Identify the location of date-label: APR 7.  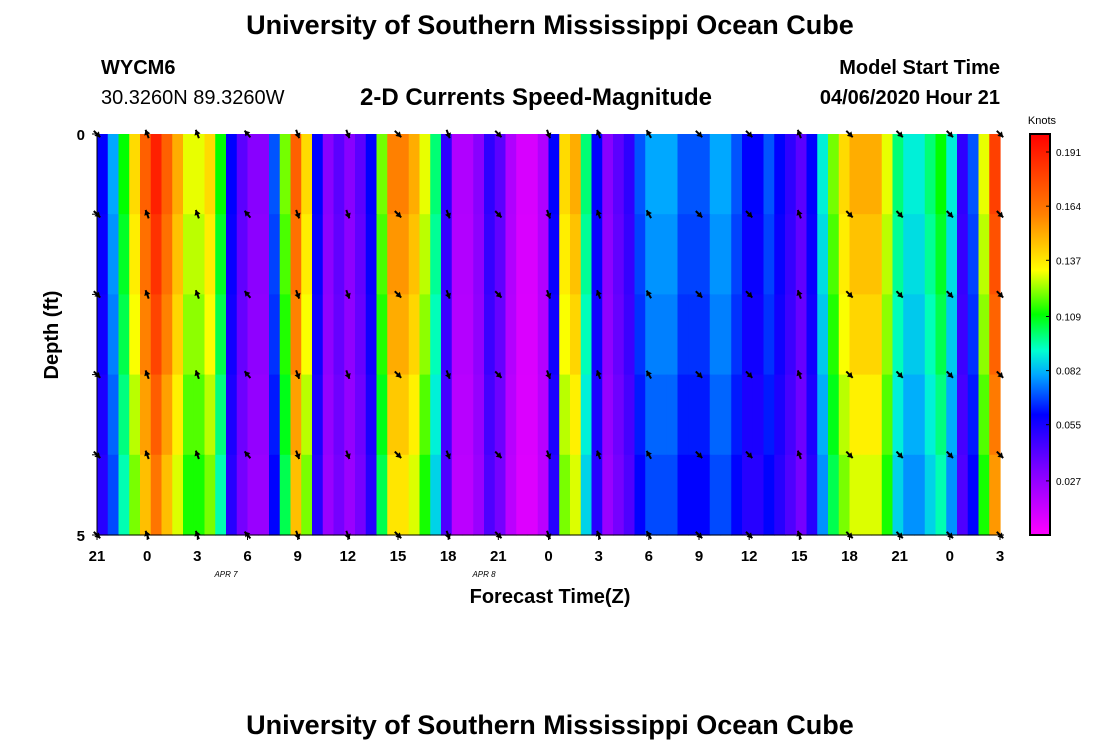
(225, 574).